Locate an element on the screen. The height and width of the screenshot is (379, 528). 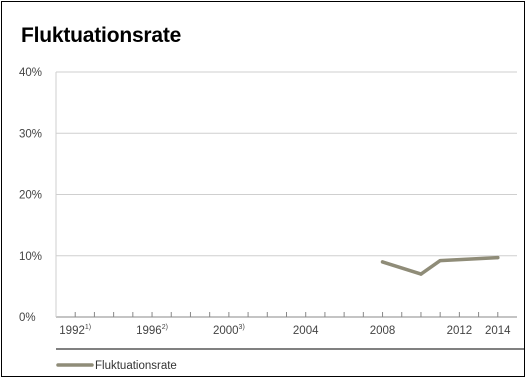
x-tick-year: 1996 is located at coordinates (149, 331).